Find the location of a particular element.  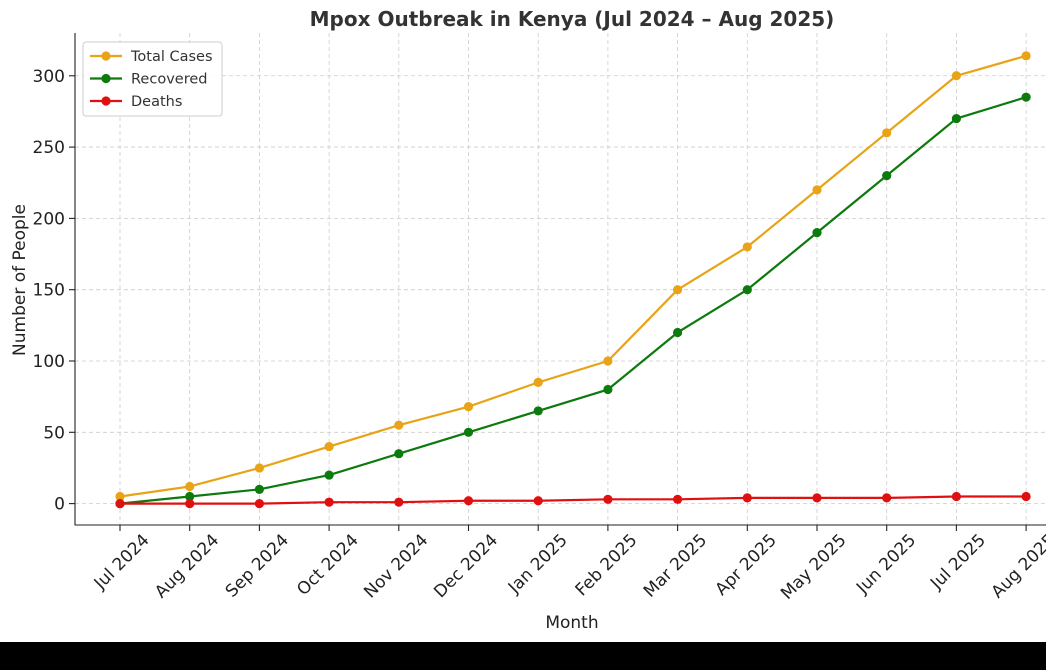

y-tick-label: 300 is located at coordinates (49, 77).